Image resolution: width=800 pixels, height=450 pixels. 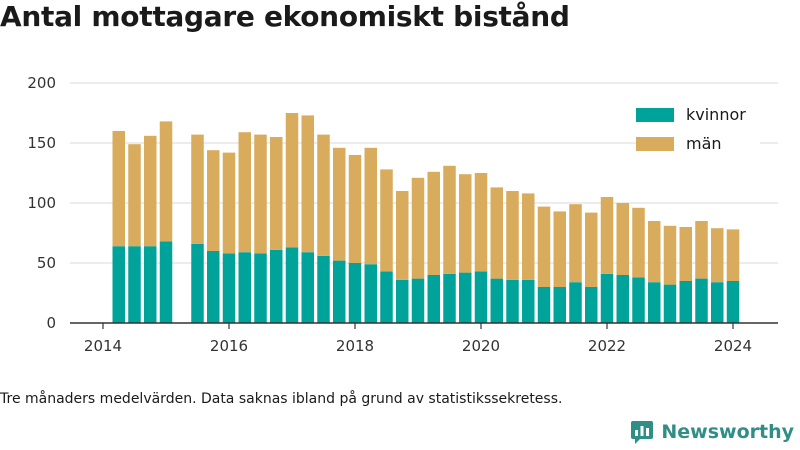 I want to click on y-tick-label: 150, so click(x=41, y=143).